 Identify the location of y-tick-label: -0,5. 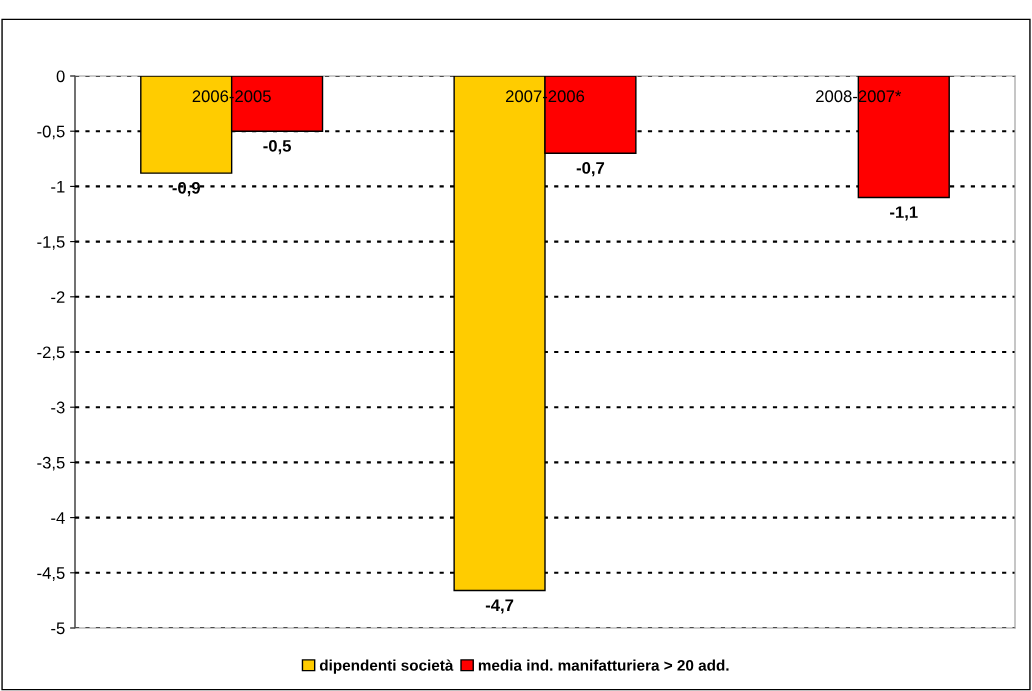
(51, 132).